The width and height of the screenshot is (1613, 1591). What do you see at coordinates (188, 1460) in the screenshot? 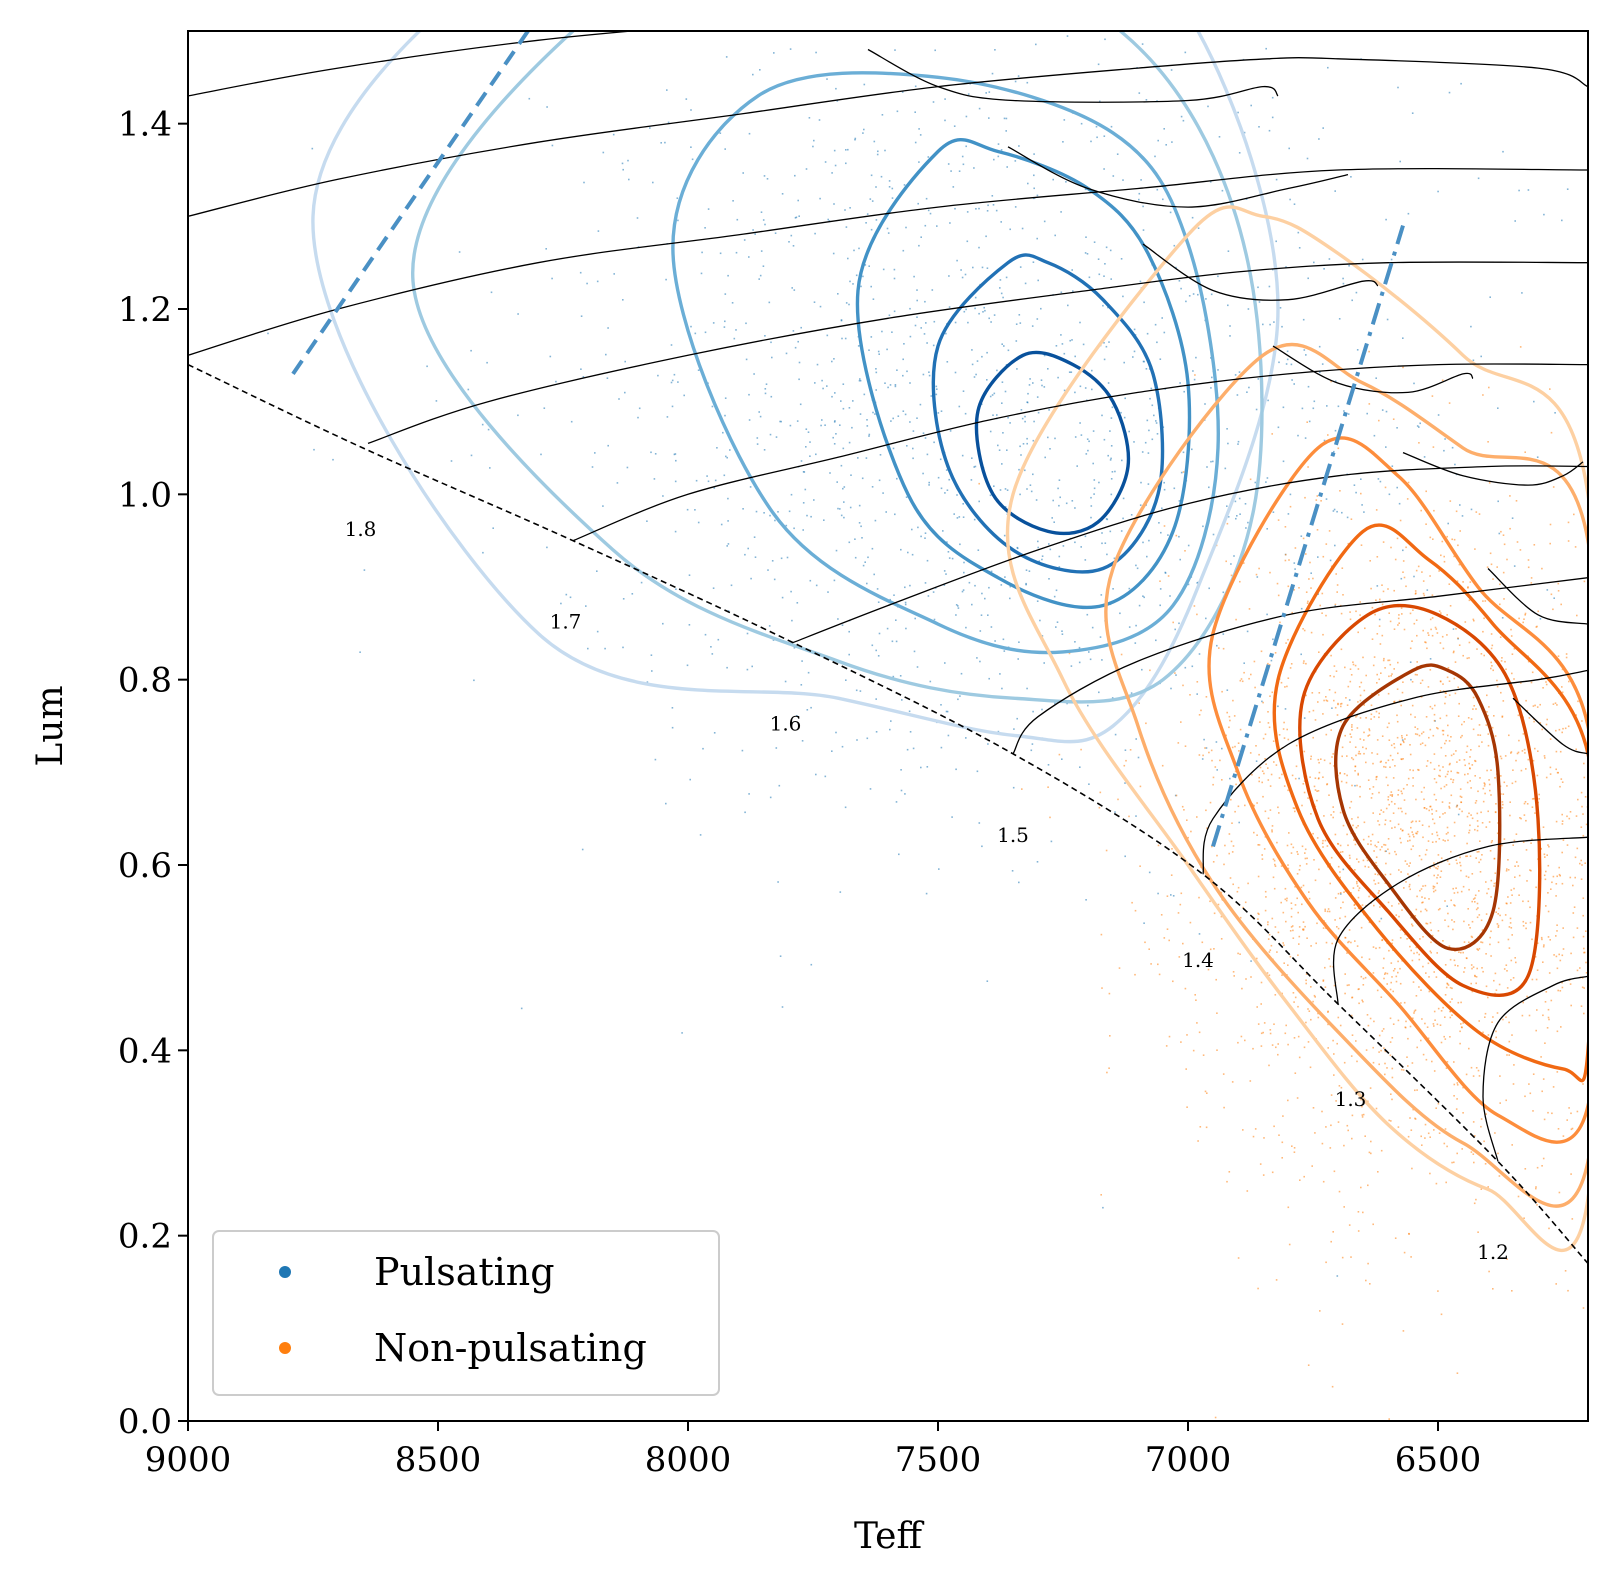
I see `x-tick-label: 9000` at bounding box center [188, 1460].